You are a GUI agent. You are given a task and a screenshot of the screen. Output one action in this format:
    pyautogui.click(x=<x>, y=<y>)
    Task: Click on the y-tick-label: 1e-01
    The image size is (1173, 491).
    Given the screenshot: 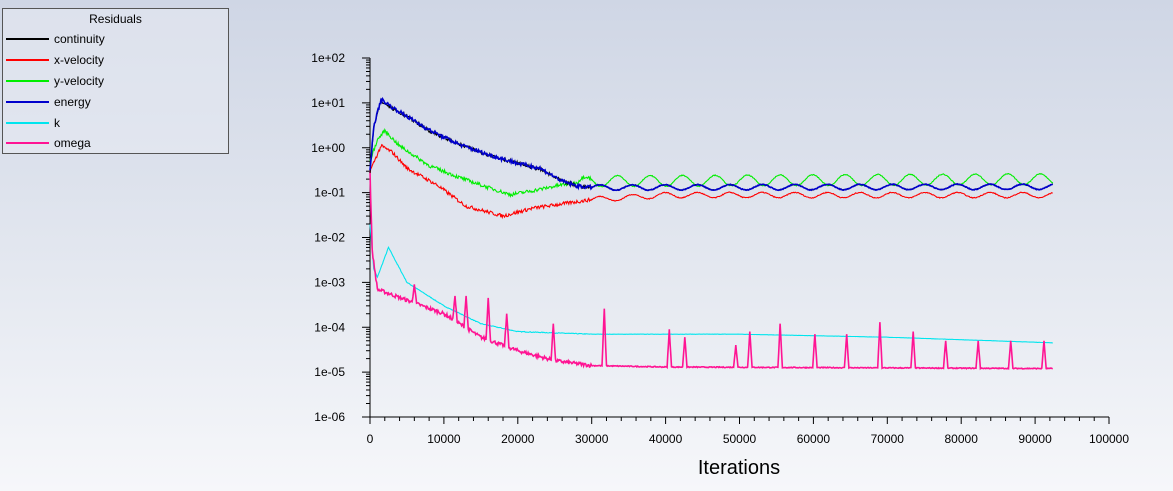 What is the action you would take?
    pyautogui.click(x=329, y=193)
    